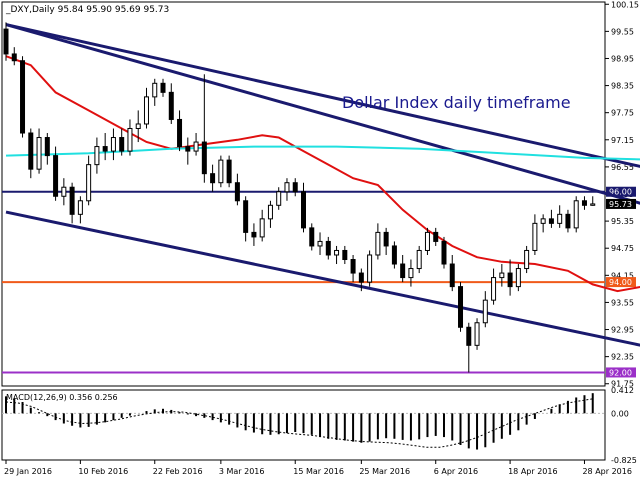 The height and width of the screenshot is (484, 640). What do you see at coordinates (622, 140) in the screenshot?
I see `y-tick-label: 97.15` at bounding box center [622, 140].